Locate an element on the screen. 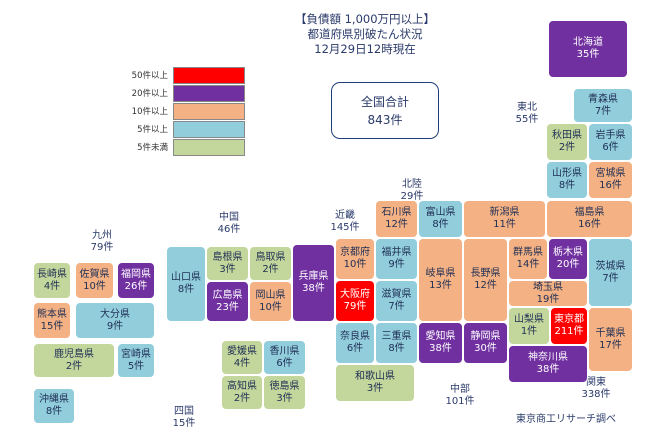 The width and height of the screenshot is (666, 445). region-label-tohoku: 東北 55件 is located at coordinates (527, 113).